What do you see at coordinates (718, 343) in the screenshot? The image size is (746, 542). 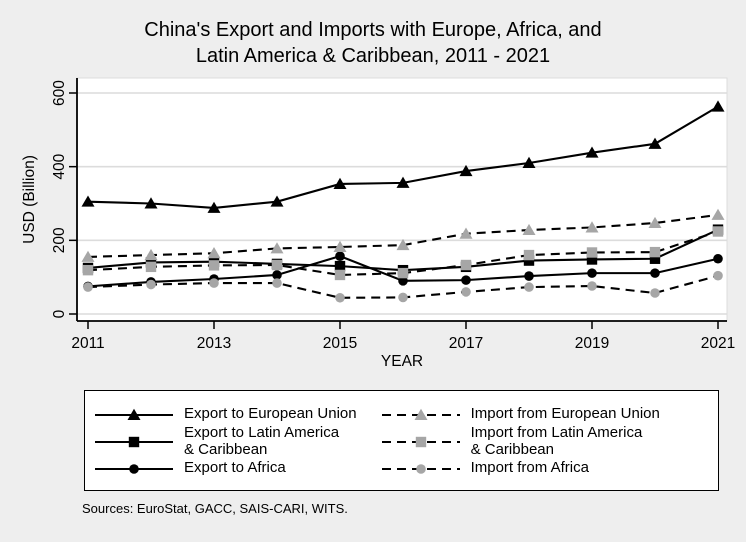 I see `x-tick-label: 2021` at bounding box center [718, 343].